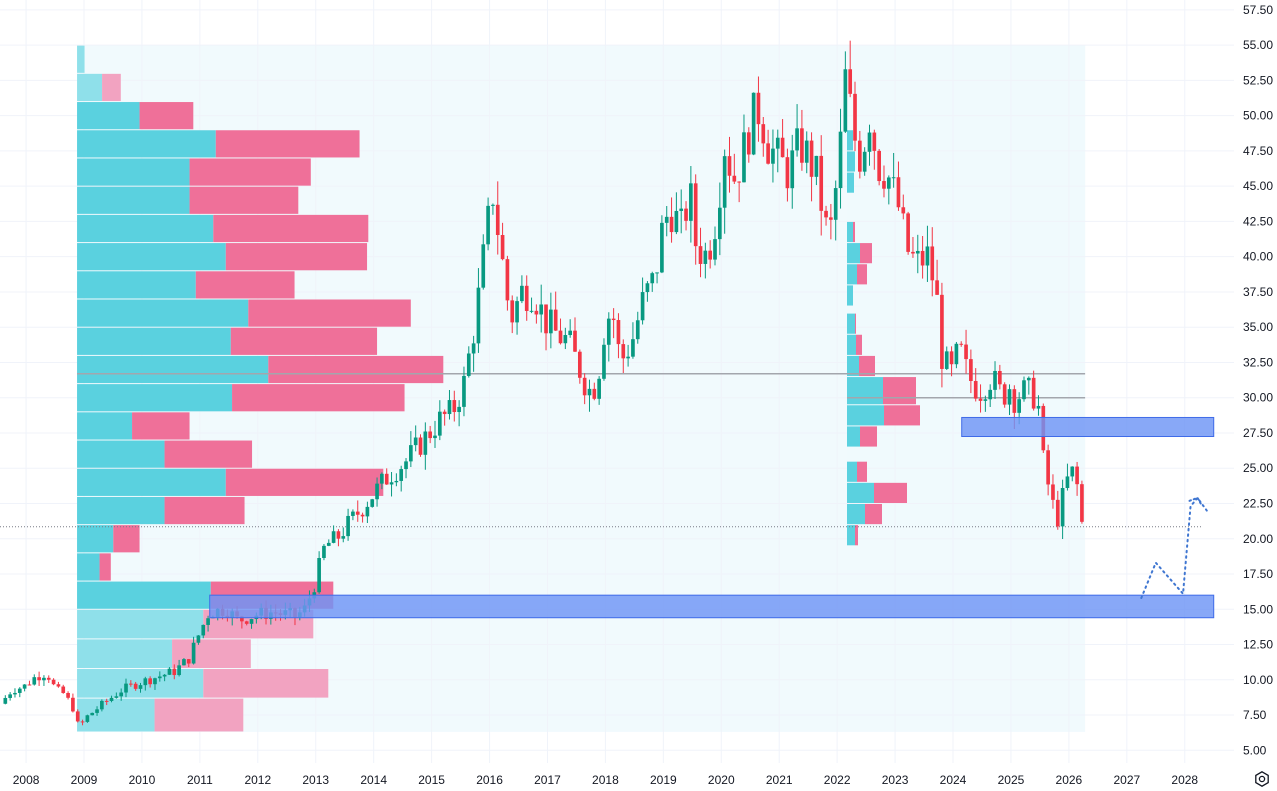  I want to click on x-tick-label: 2022, so click(837, 780).